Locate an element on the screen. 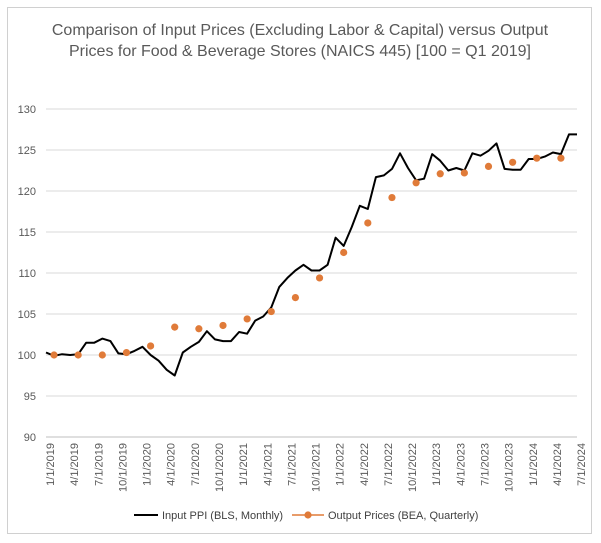  x-tick-label: 7/1/2021 is located at coordinates (292, 464).